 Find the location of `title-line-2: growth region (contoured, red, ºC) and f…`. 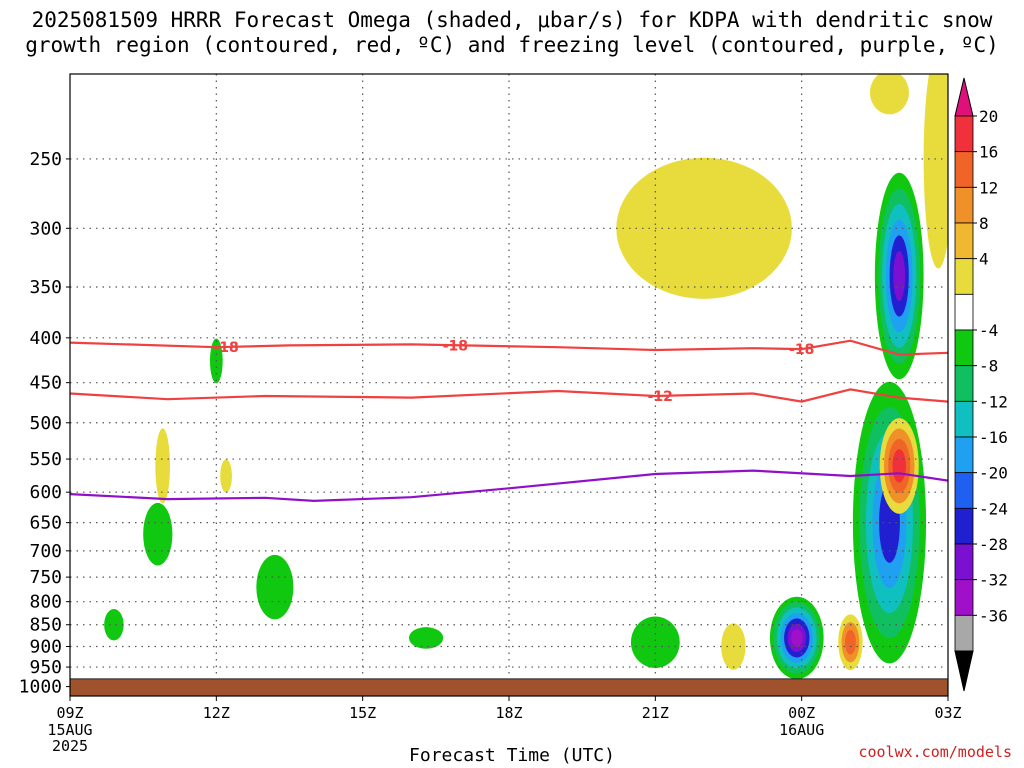

title-line-2: growth region (contoured, red, ºC) and f… is located at coordinates (512, 45).